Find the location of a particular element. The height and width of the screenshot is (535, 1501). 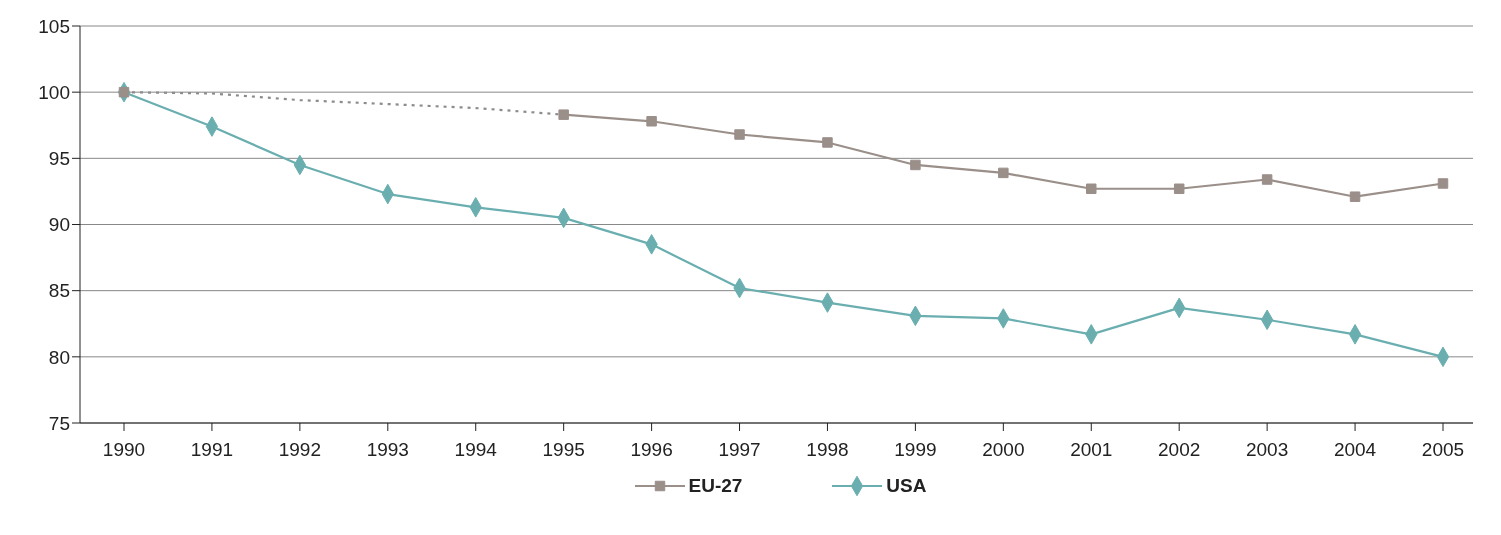

x-tick-label: 1998 is located at coordinates (827, 450).